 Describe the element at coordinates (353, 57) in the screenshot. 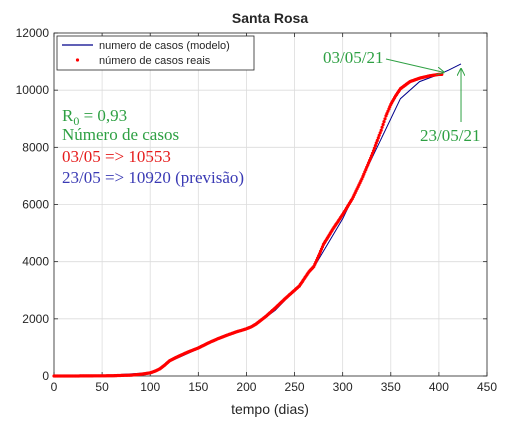

I see `arrow-label-actual: 03/05/21` at that location.